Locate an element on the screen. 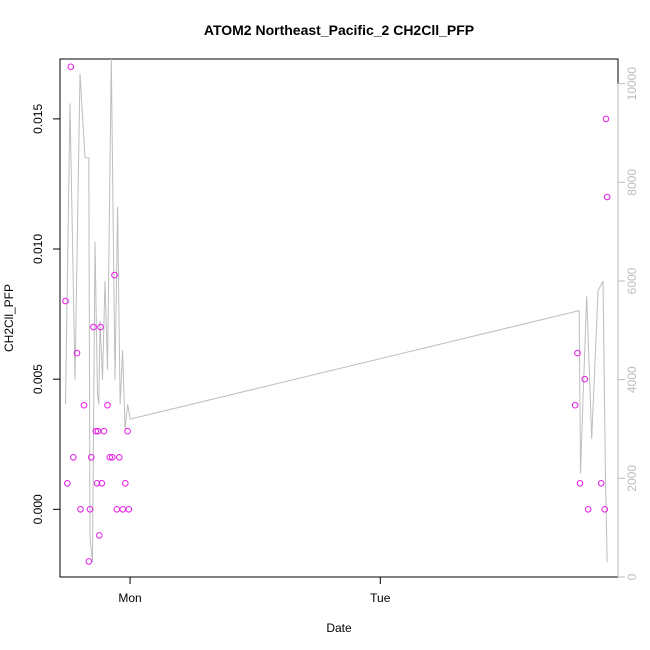 This screenshot has width=650, height=650. y2-tick-label: 6000 is located at coordinates (632, 280).